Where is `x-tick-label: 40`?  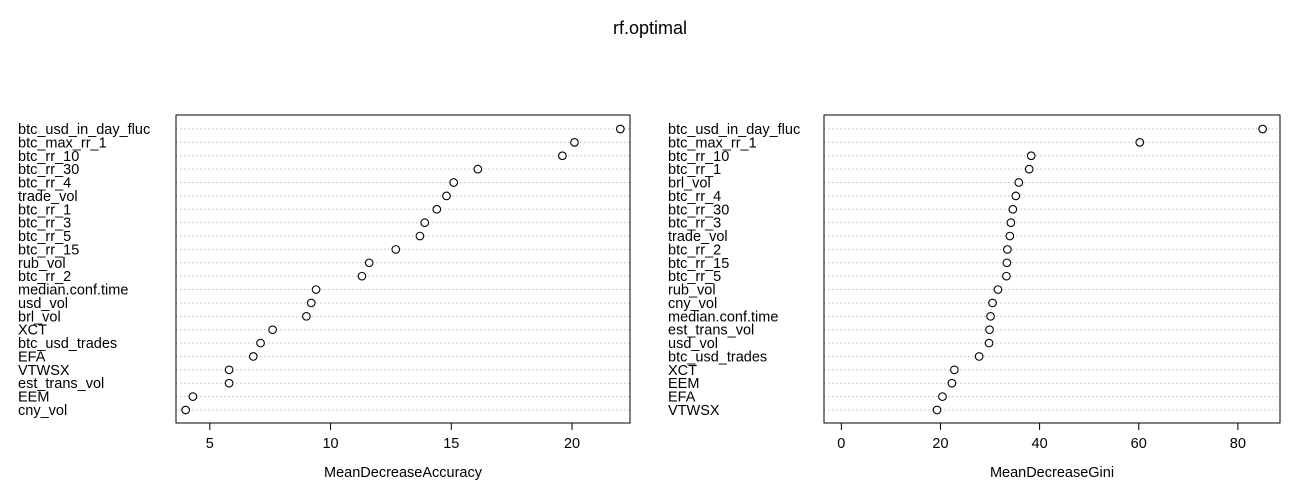
x-tick-label: 40 is located at coordinates (1040, 444).